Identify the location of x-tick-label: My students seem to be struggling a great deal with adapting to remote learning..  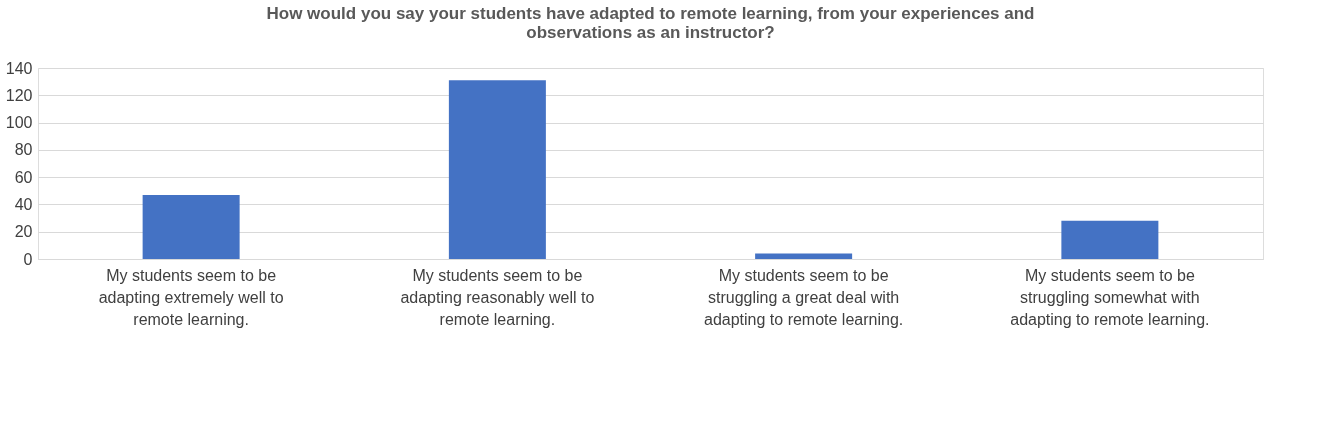
(804, 297).